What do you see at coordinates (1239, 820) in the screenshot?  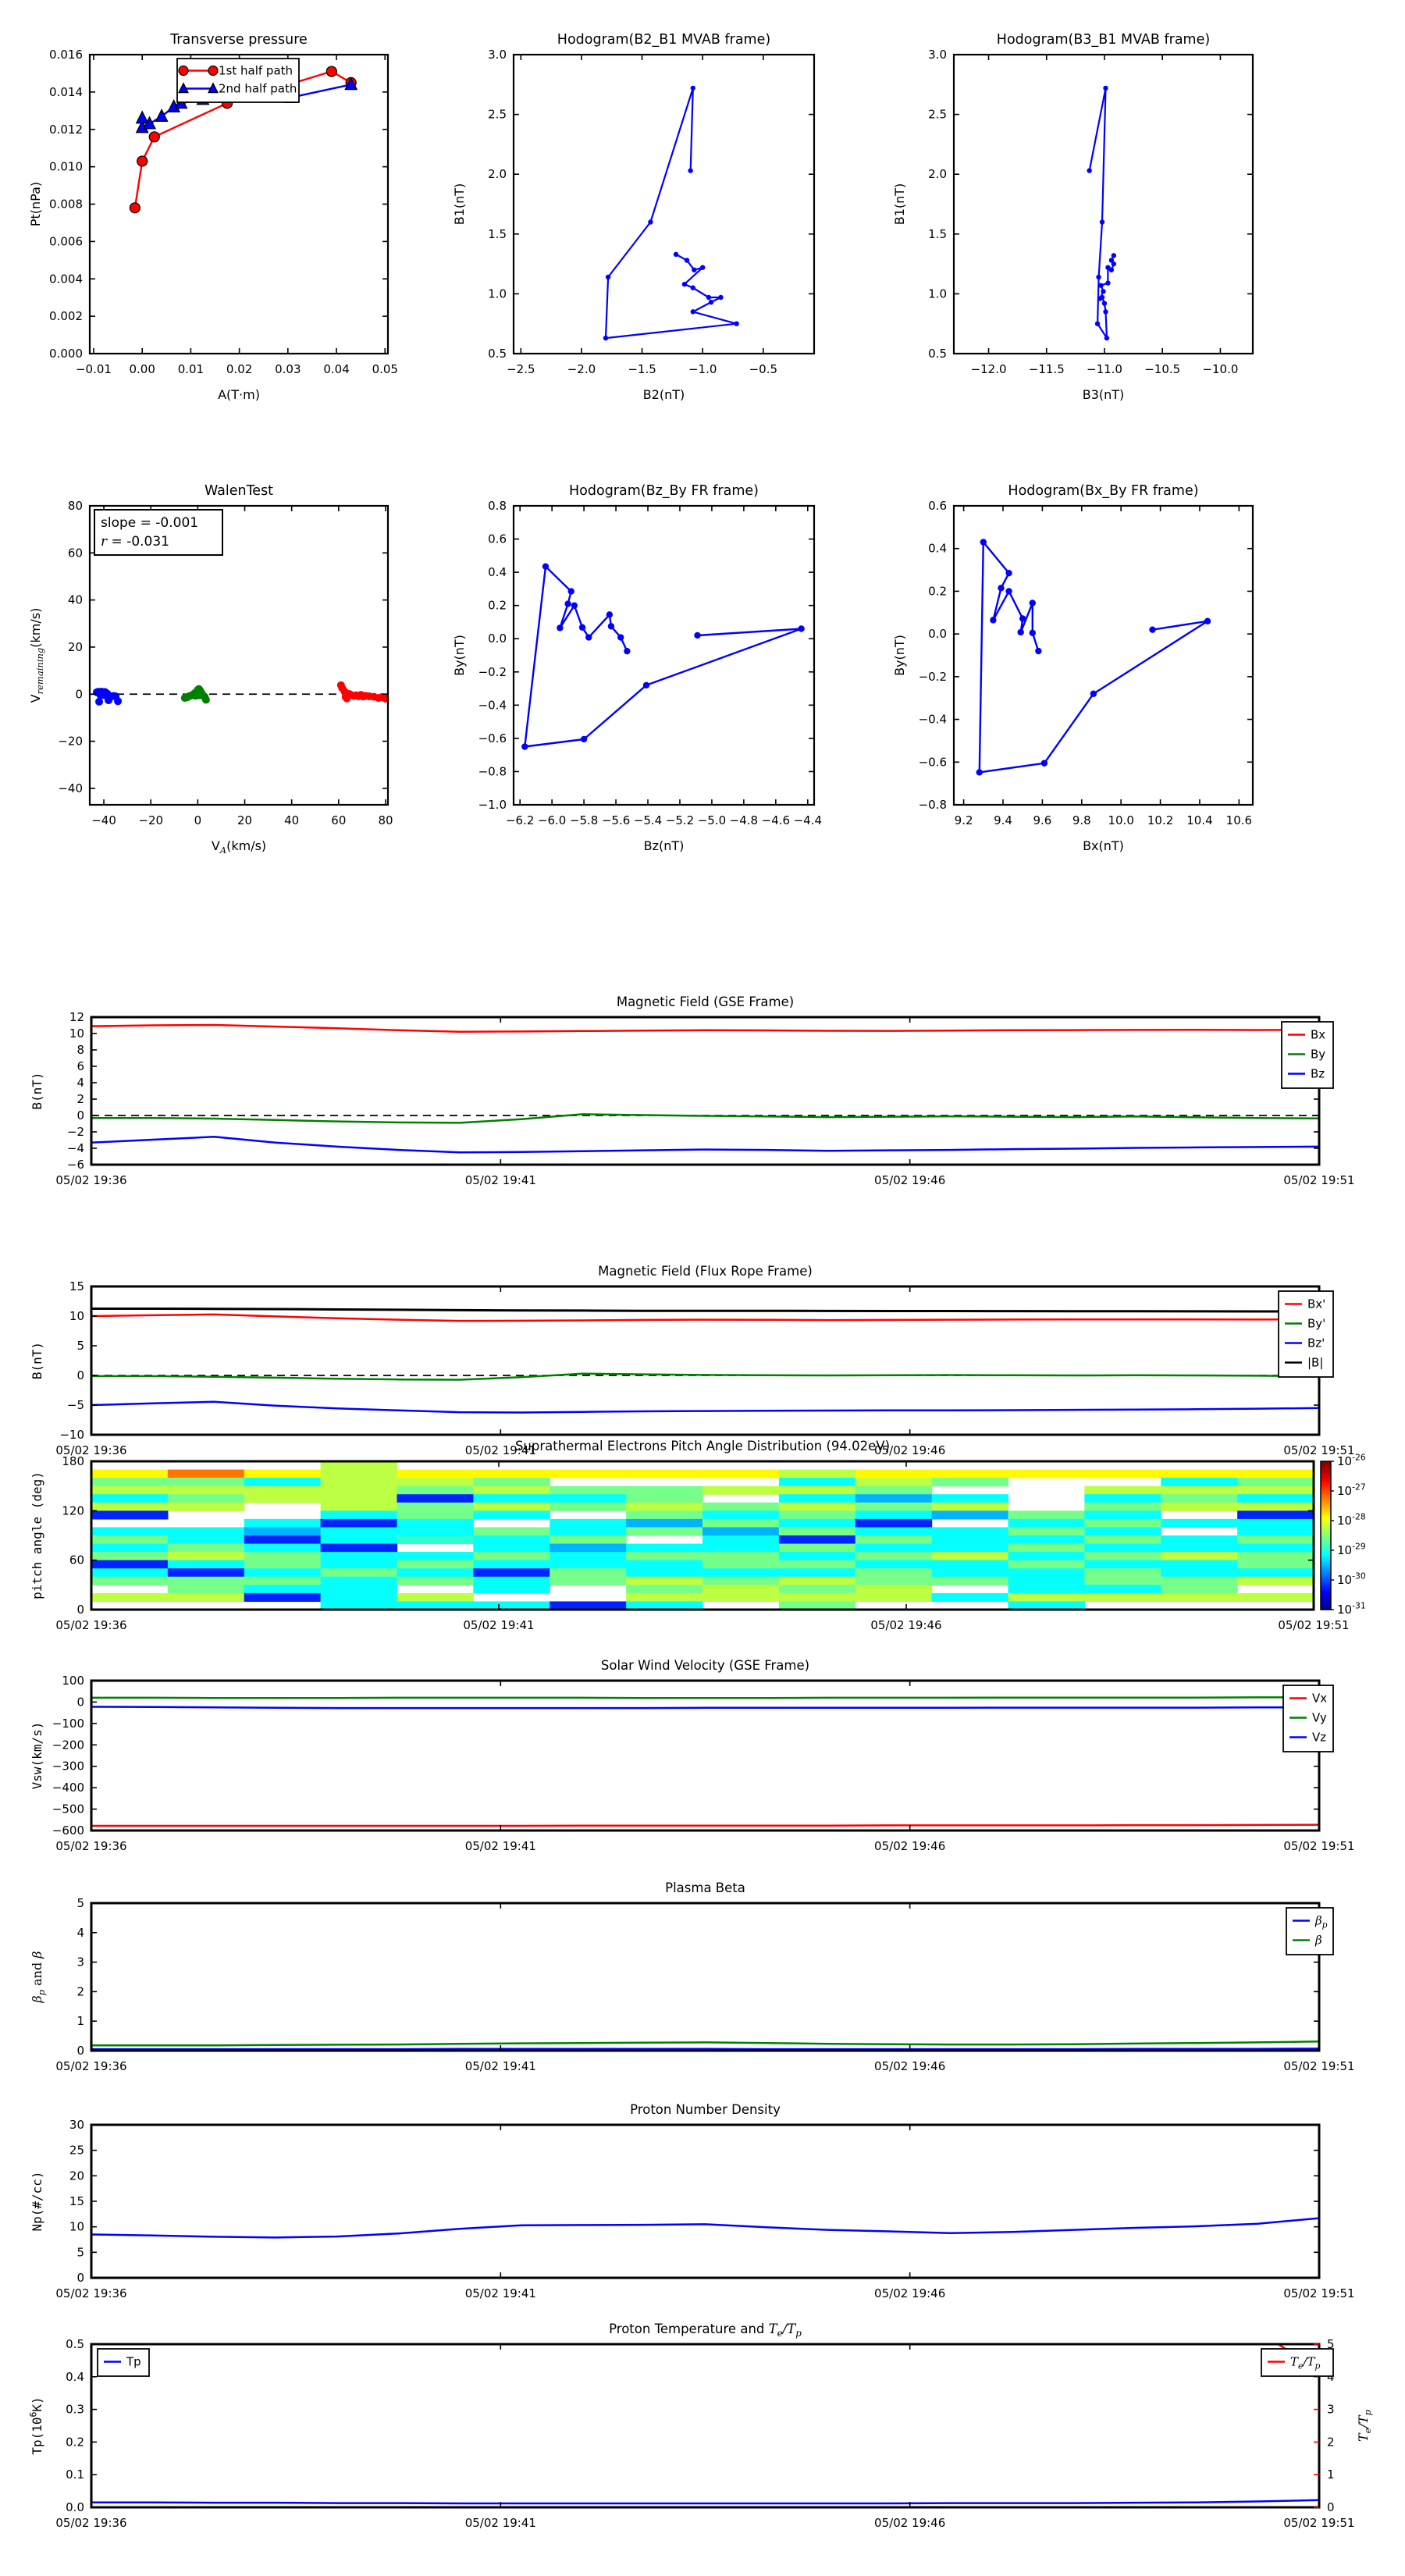 I see `x-tick-label: 10.6` at bounding box center [1239, 820].